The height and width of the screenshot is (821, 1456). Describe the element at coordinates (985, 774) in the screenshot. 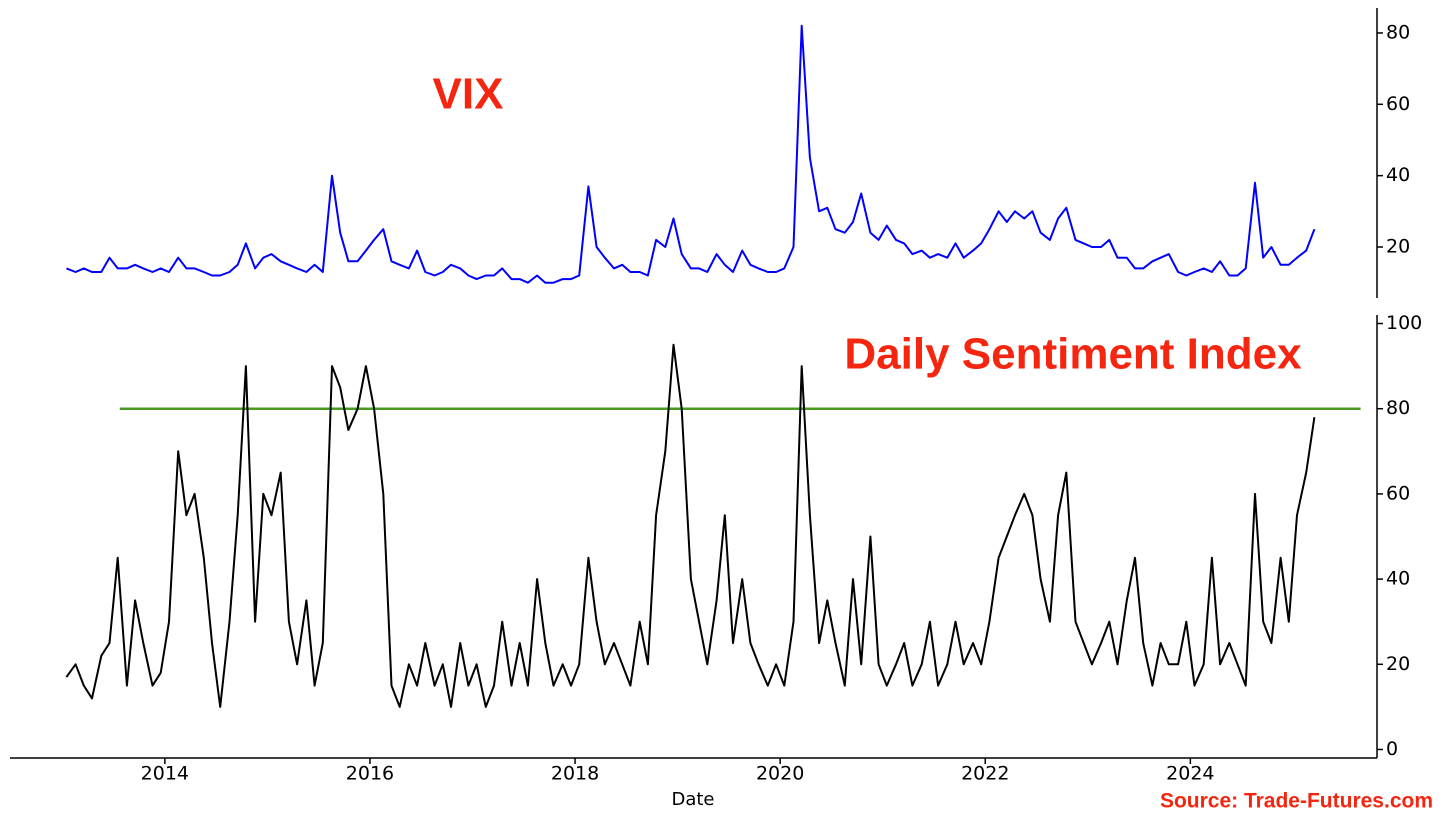

I see `x-tick-label: 2022` at that location.